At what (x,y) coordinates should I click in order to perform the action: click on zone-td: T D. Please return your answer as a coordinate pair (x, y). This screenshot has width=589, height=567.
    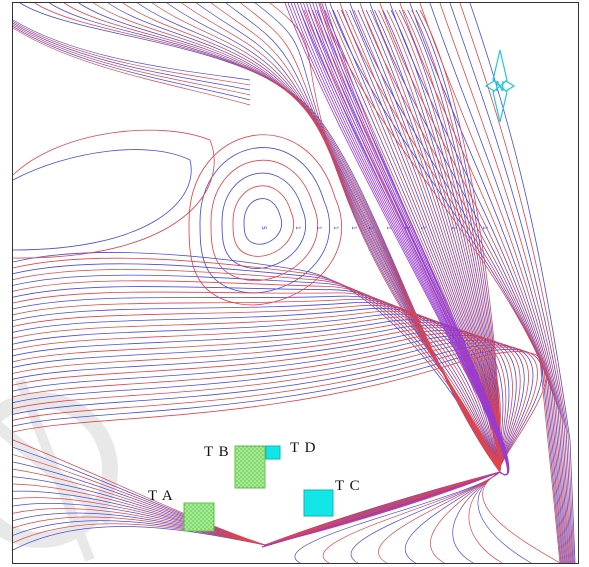
    Looking at the image, I should click on (290, 450).